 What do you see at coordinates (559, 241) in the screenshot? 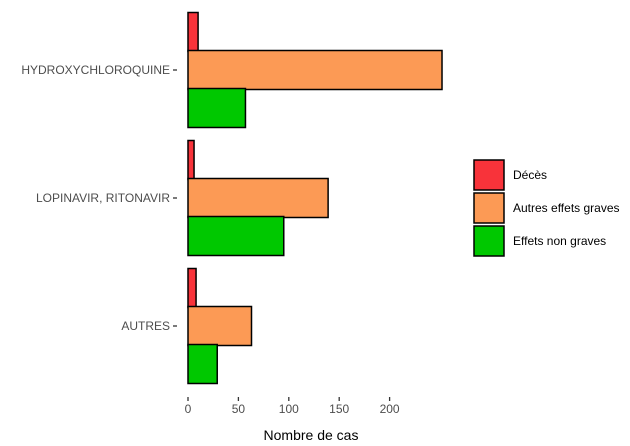
I see `legend-label: Effets non graves` at bounding box center [559, 241].